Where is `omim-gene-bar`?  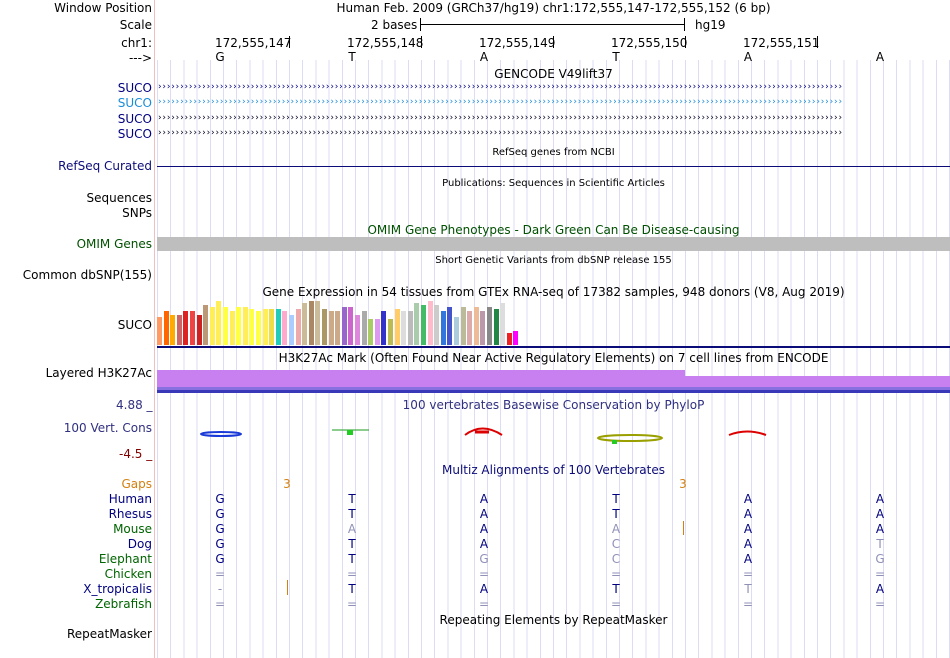 omim-gene-bar is located at coordinates (553, 244).